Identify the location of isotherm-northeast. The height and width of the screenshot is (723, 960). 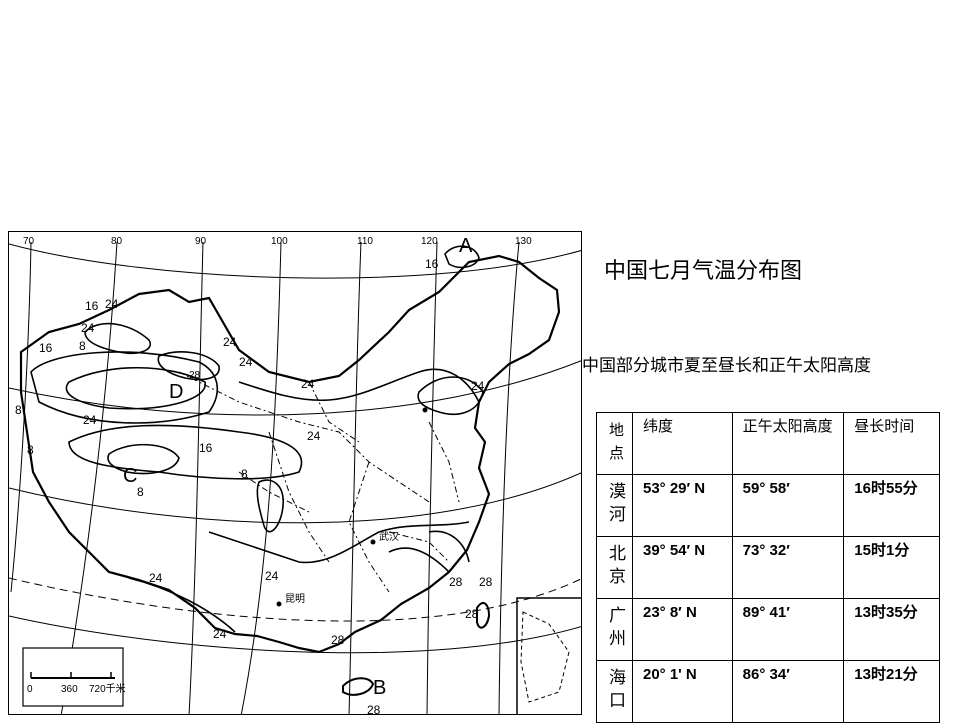
(450, 396).